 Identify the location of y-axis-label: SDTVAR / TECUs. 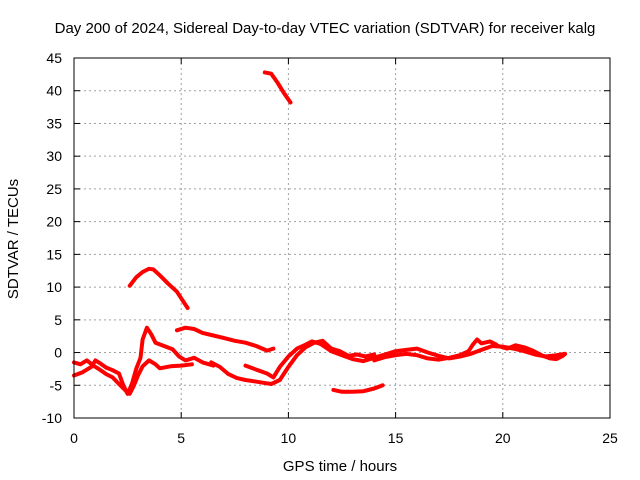
(13, 239).